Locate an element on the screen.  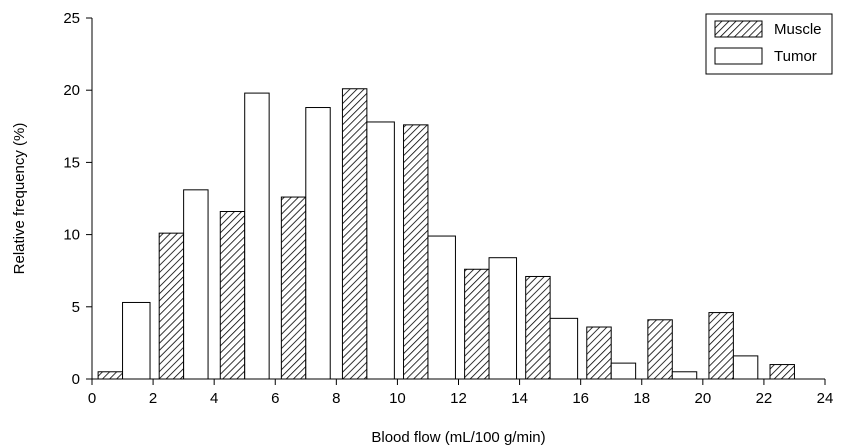
x-tick-label: 14 is located at coordinates (519, 398).